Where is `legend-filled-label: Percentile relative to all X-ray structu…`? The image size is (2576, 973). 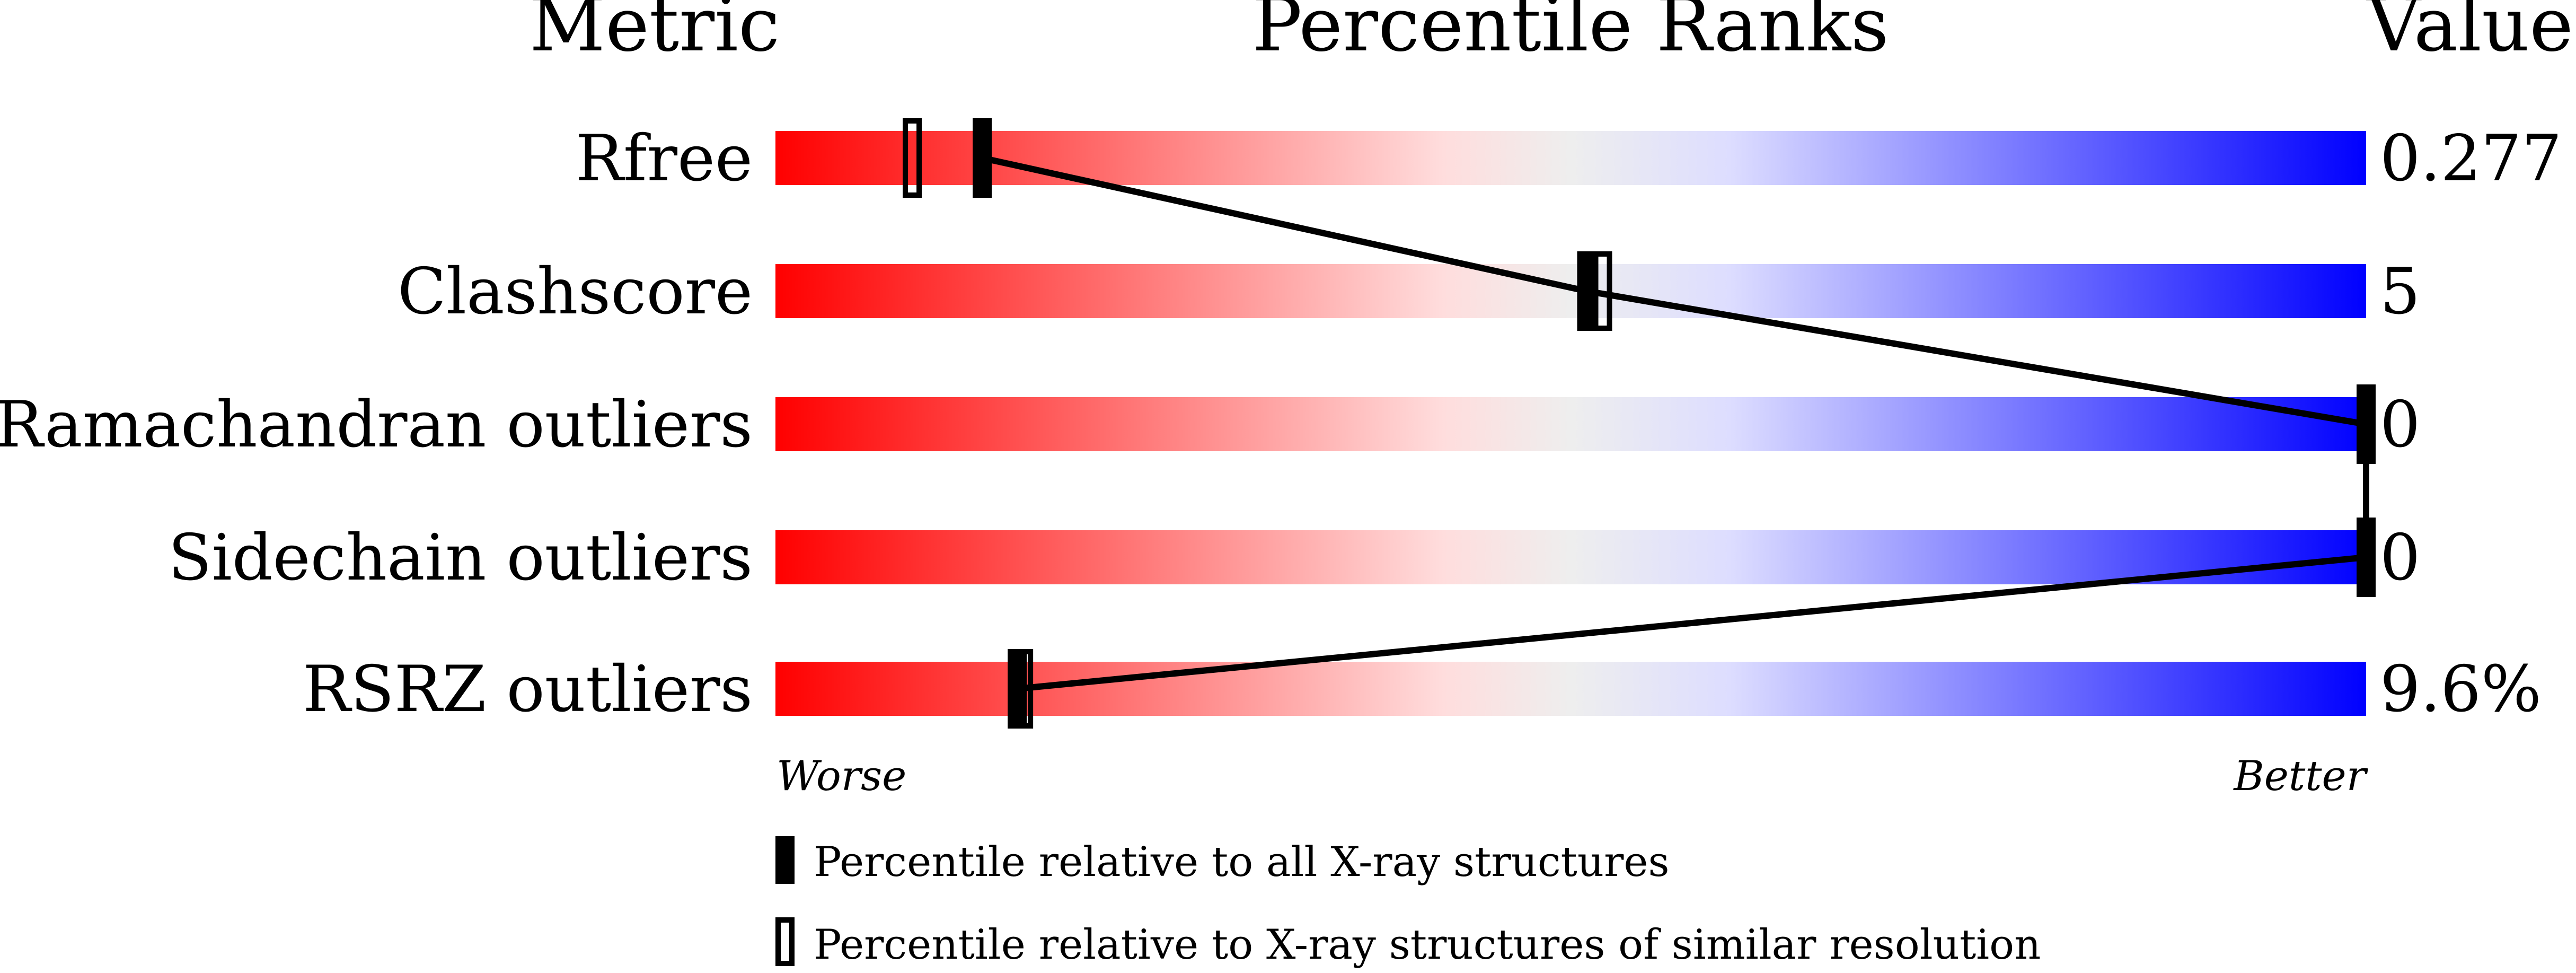
legend-filled-label: Percentile relative to all X-ray structu… is located at coordinates (1242, 862).